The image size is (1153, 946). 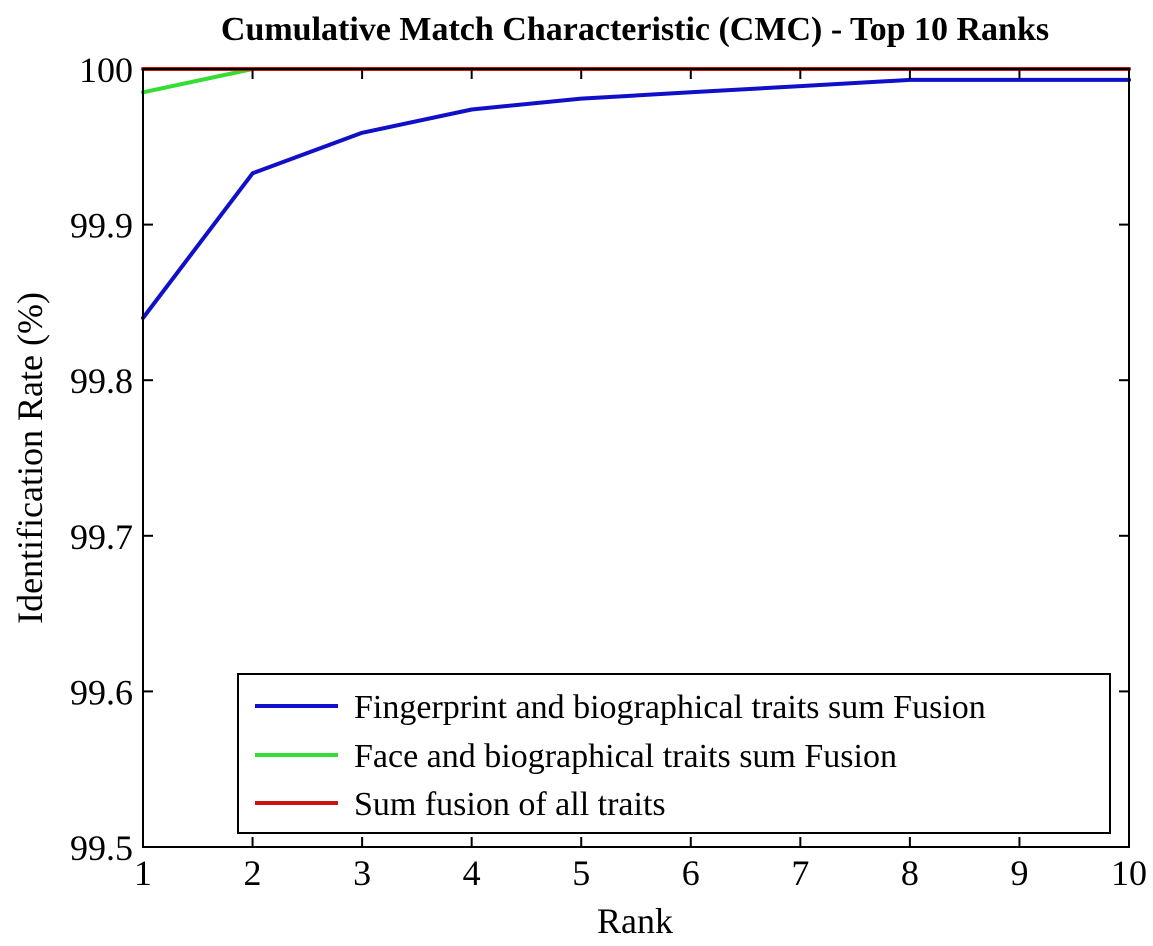 I want to click on x-tick-label: 9, so click(x=1019, y=873).